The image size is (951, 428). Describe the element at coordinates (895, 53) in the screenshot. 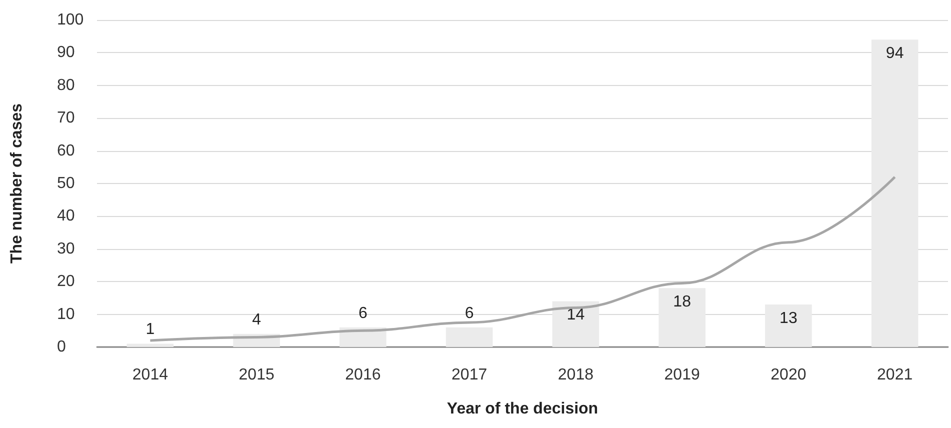

I see `data-label: 94` at that location.